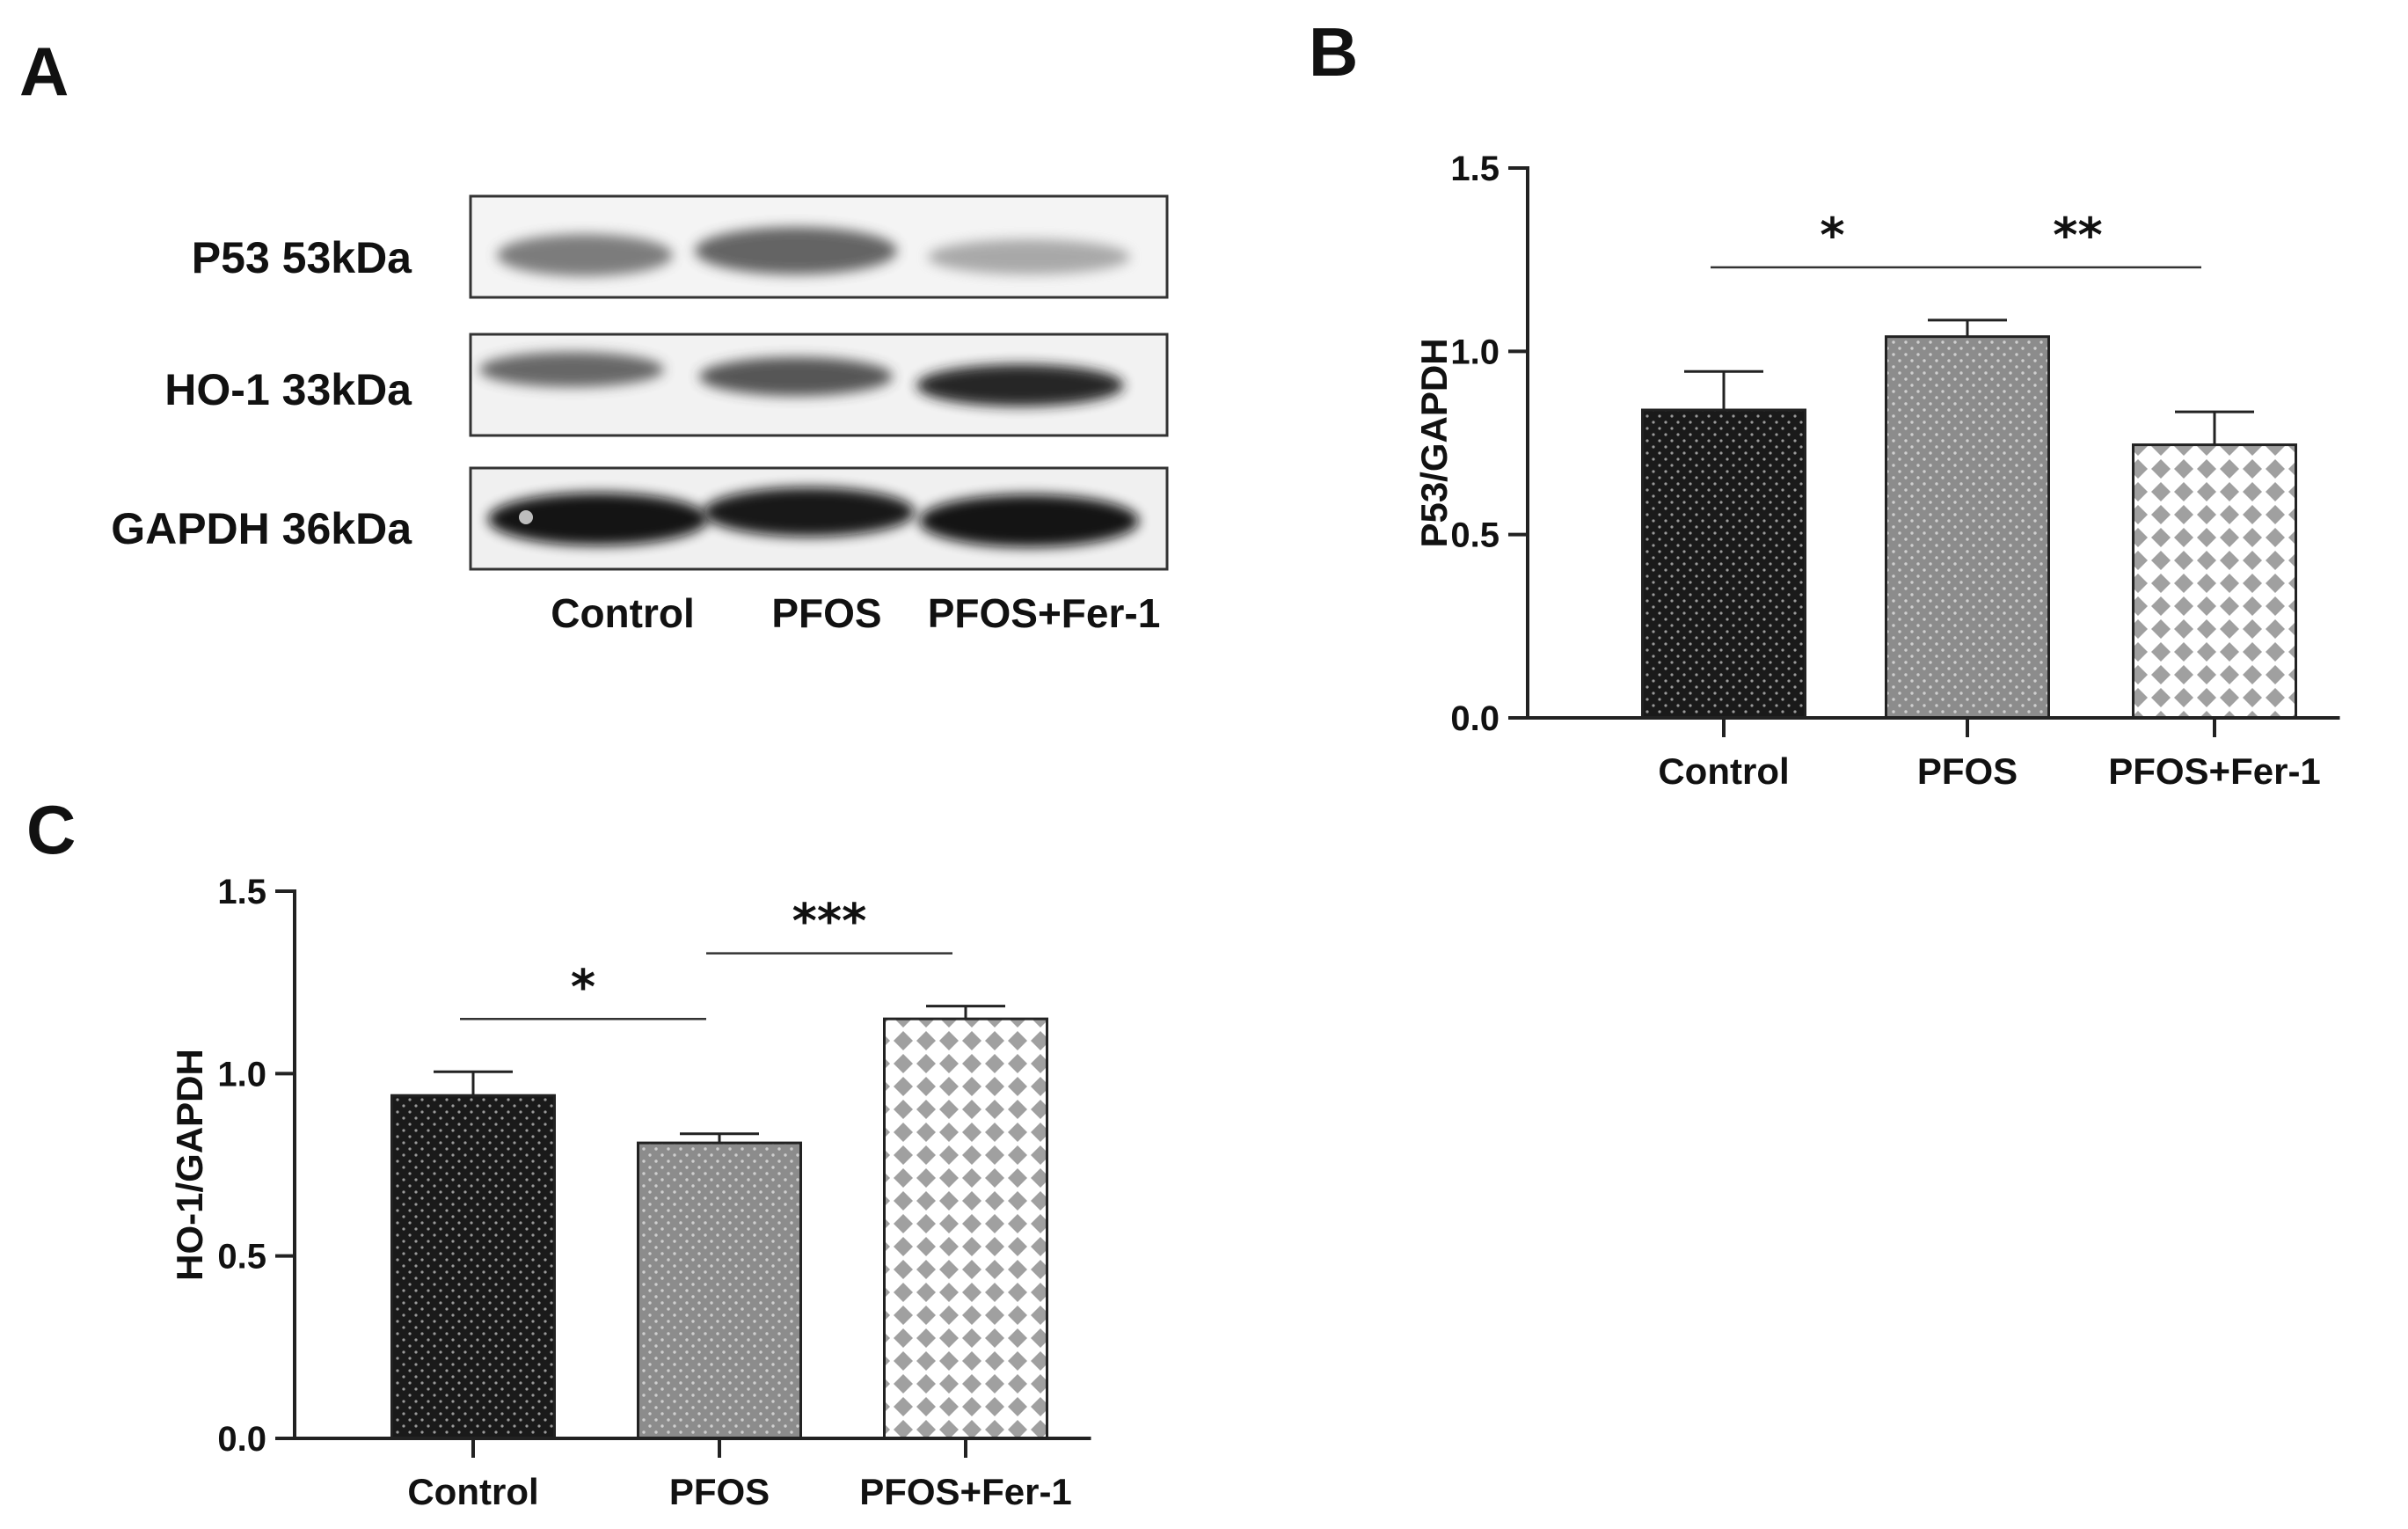  What do you see at coordinates (623, 613) in the screenshot?
I see `blot-lane-label-control: Control` at bounding box center [623, 613].